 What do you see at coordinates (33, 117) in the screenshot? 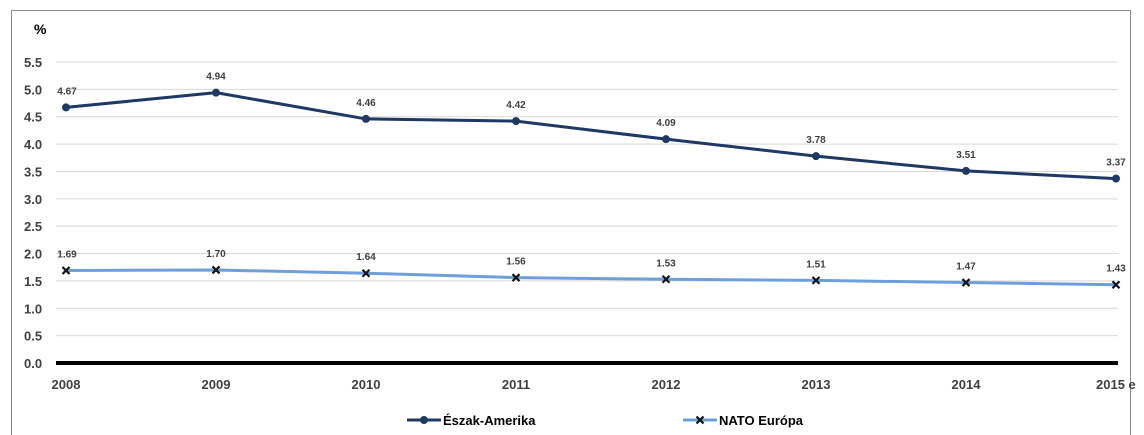
I see `y-tick-label: 4.5` at bounding box center [33, 117].